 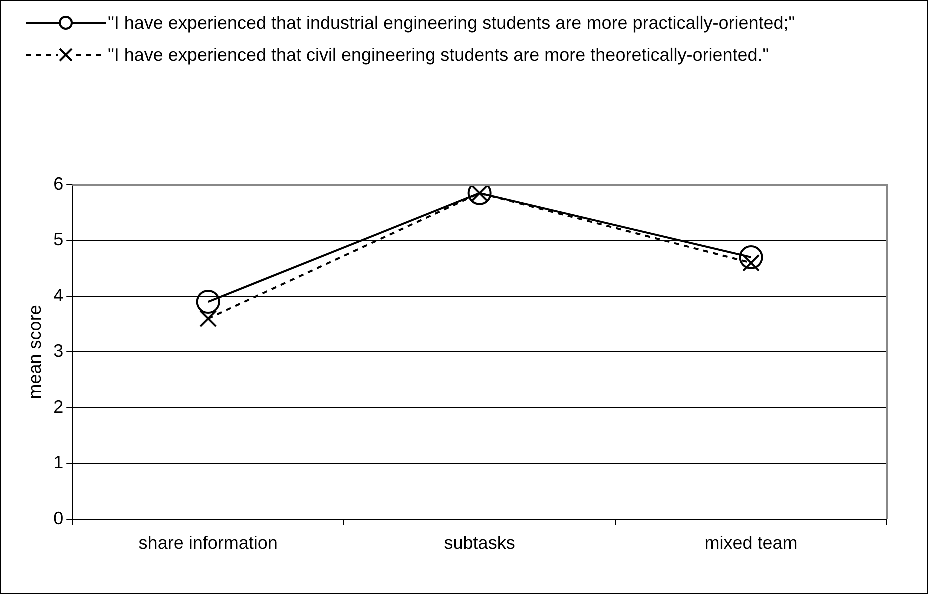 I want to click on y-tick-label: 0, so click(x=59, y=518).